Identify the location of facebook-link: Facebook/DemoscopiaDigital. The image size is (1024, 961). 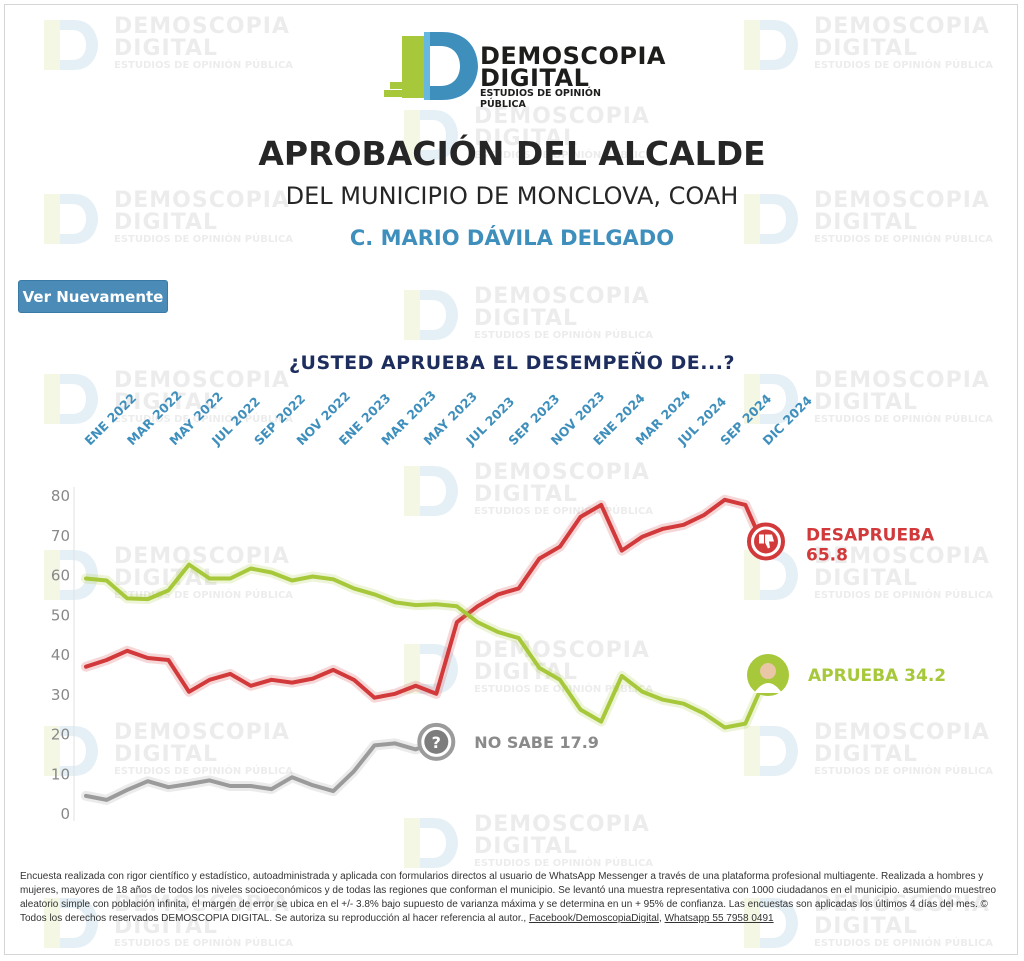
(594, 918).